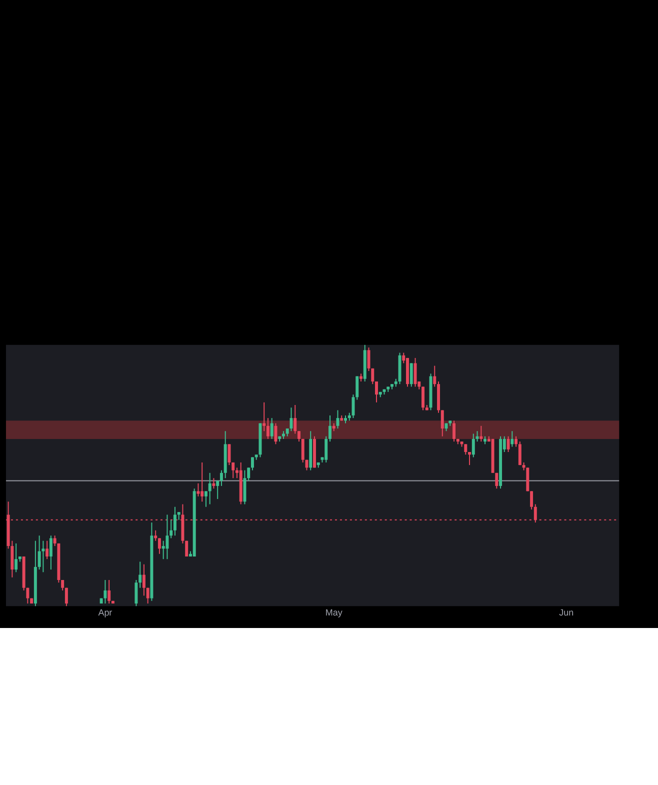  I want to click on x-tick-label: Apr, so click(105, 613).